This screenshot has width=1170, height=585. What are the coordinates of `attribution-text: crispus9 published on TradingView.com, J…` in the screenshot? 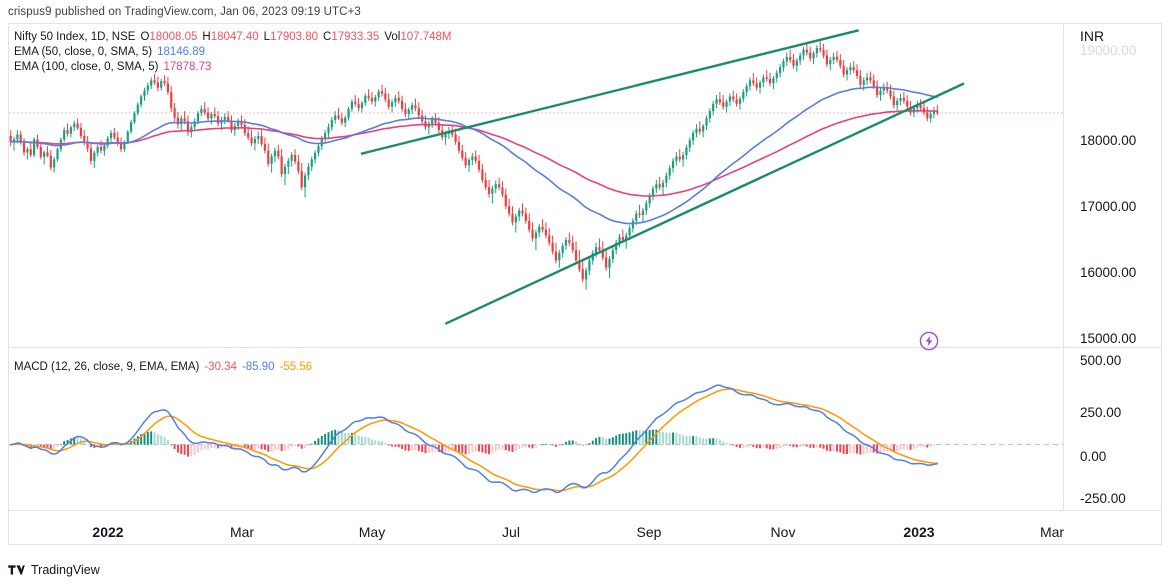 It's located at (184, 12).